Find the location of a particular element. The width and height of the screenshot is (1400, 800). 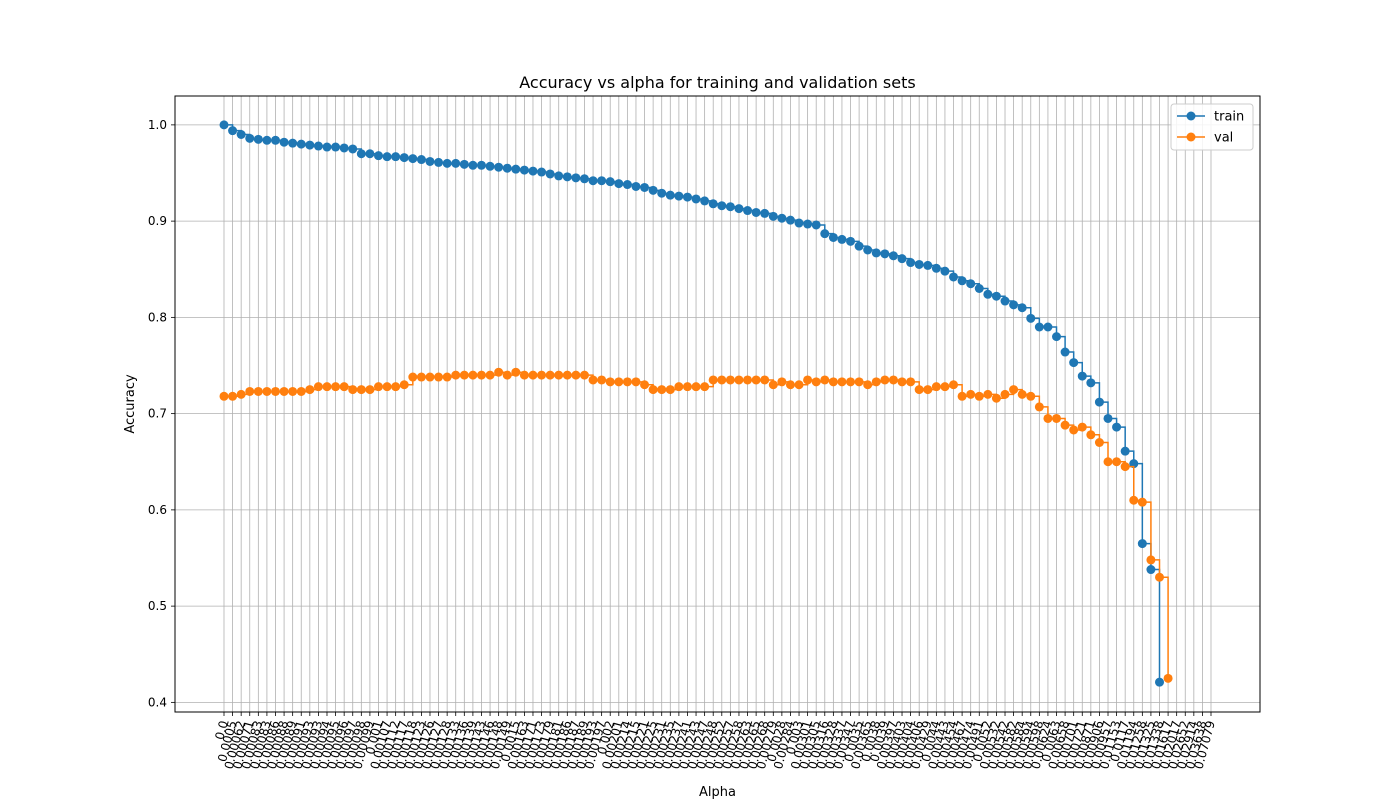

x-axis-title: Alpha is located at coordinates (717, 792).